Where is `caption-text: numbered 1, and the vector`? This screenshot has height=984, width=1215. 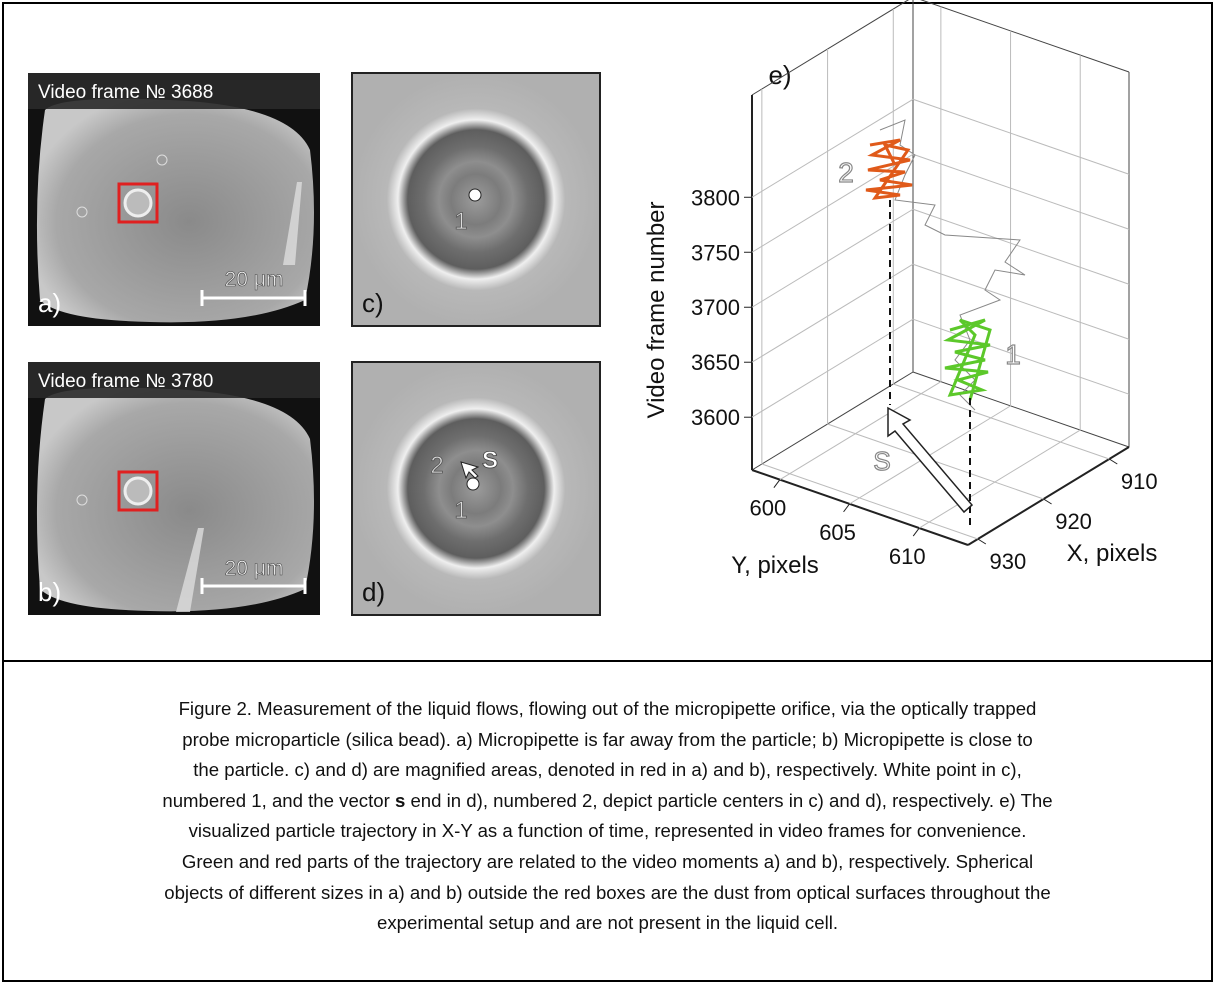 caption-text: numbered 1, and the vector is located at coordinates (278, 800).